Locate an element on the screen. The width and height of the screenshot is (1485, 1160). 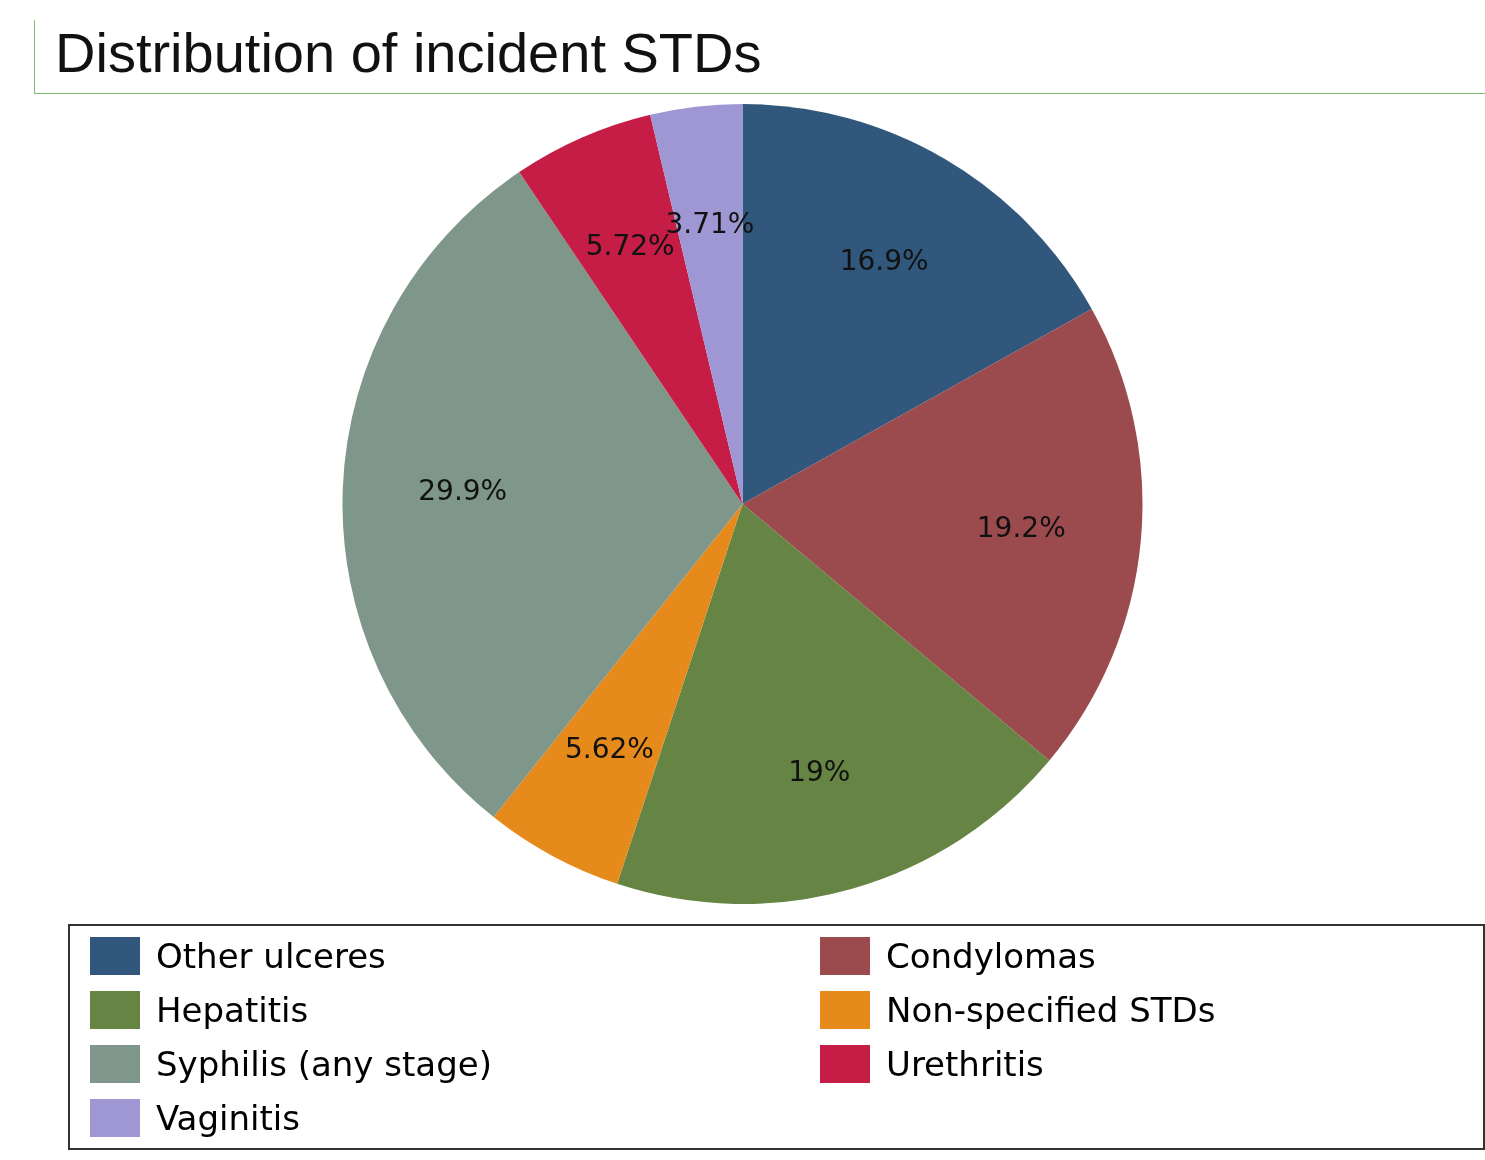
data-label: 19% is located at coordinates (819, 771).